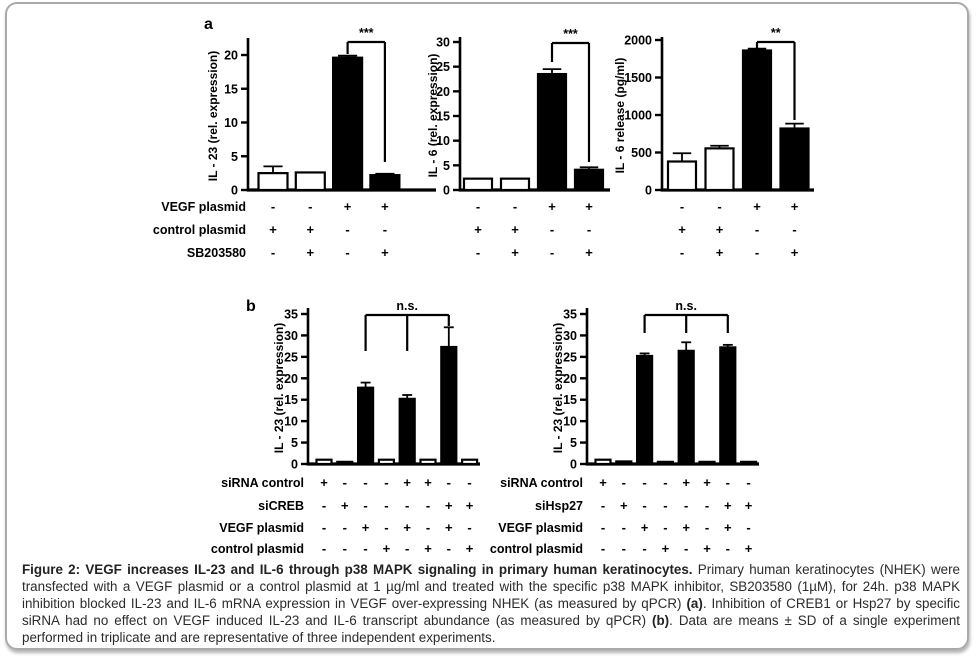  What do you see at coordinates (443, 141) in the screenshot?
I see `y-tick-label: 10` at bounding box center [443, 141].